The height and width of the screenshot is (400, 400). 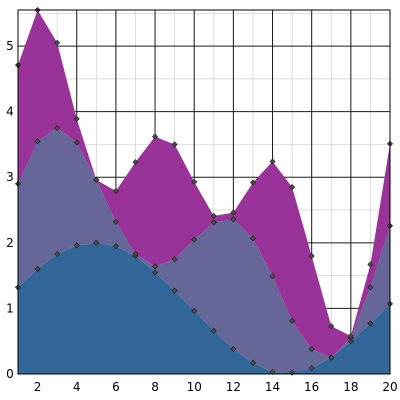 What do you see at coordinates (389, 387) in the screenshot?
I see `x-tick-label: 20` at bounding box center [389, 387].